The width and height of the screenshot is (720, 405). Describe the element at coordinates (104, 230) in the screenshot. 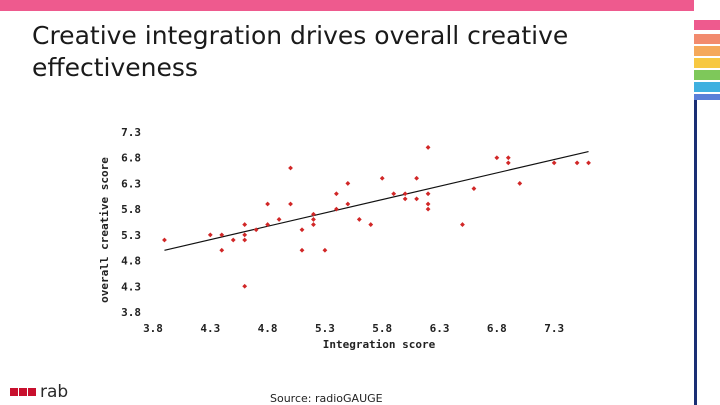

I see `y-axis-label: overall creative score` at that location.